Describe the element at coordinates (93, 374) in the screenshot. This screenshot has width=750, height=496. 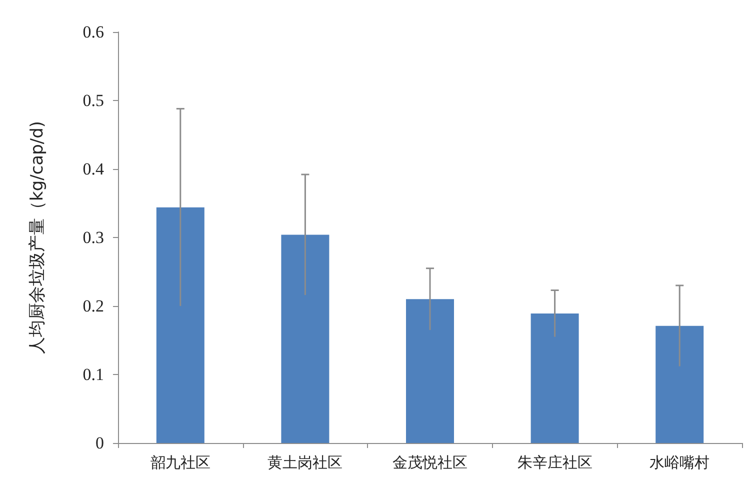
I see `y-tick-label: 0.1` at that location.